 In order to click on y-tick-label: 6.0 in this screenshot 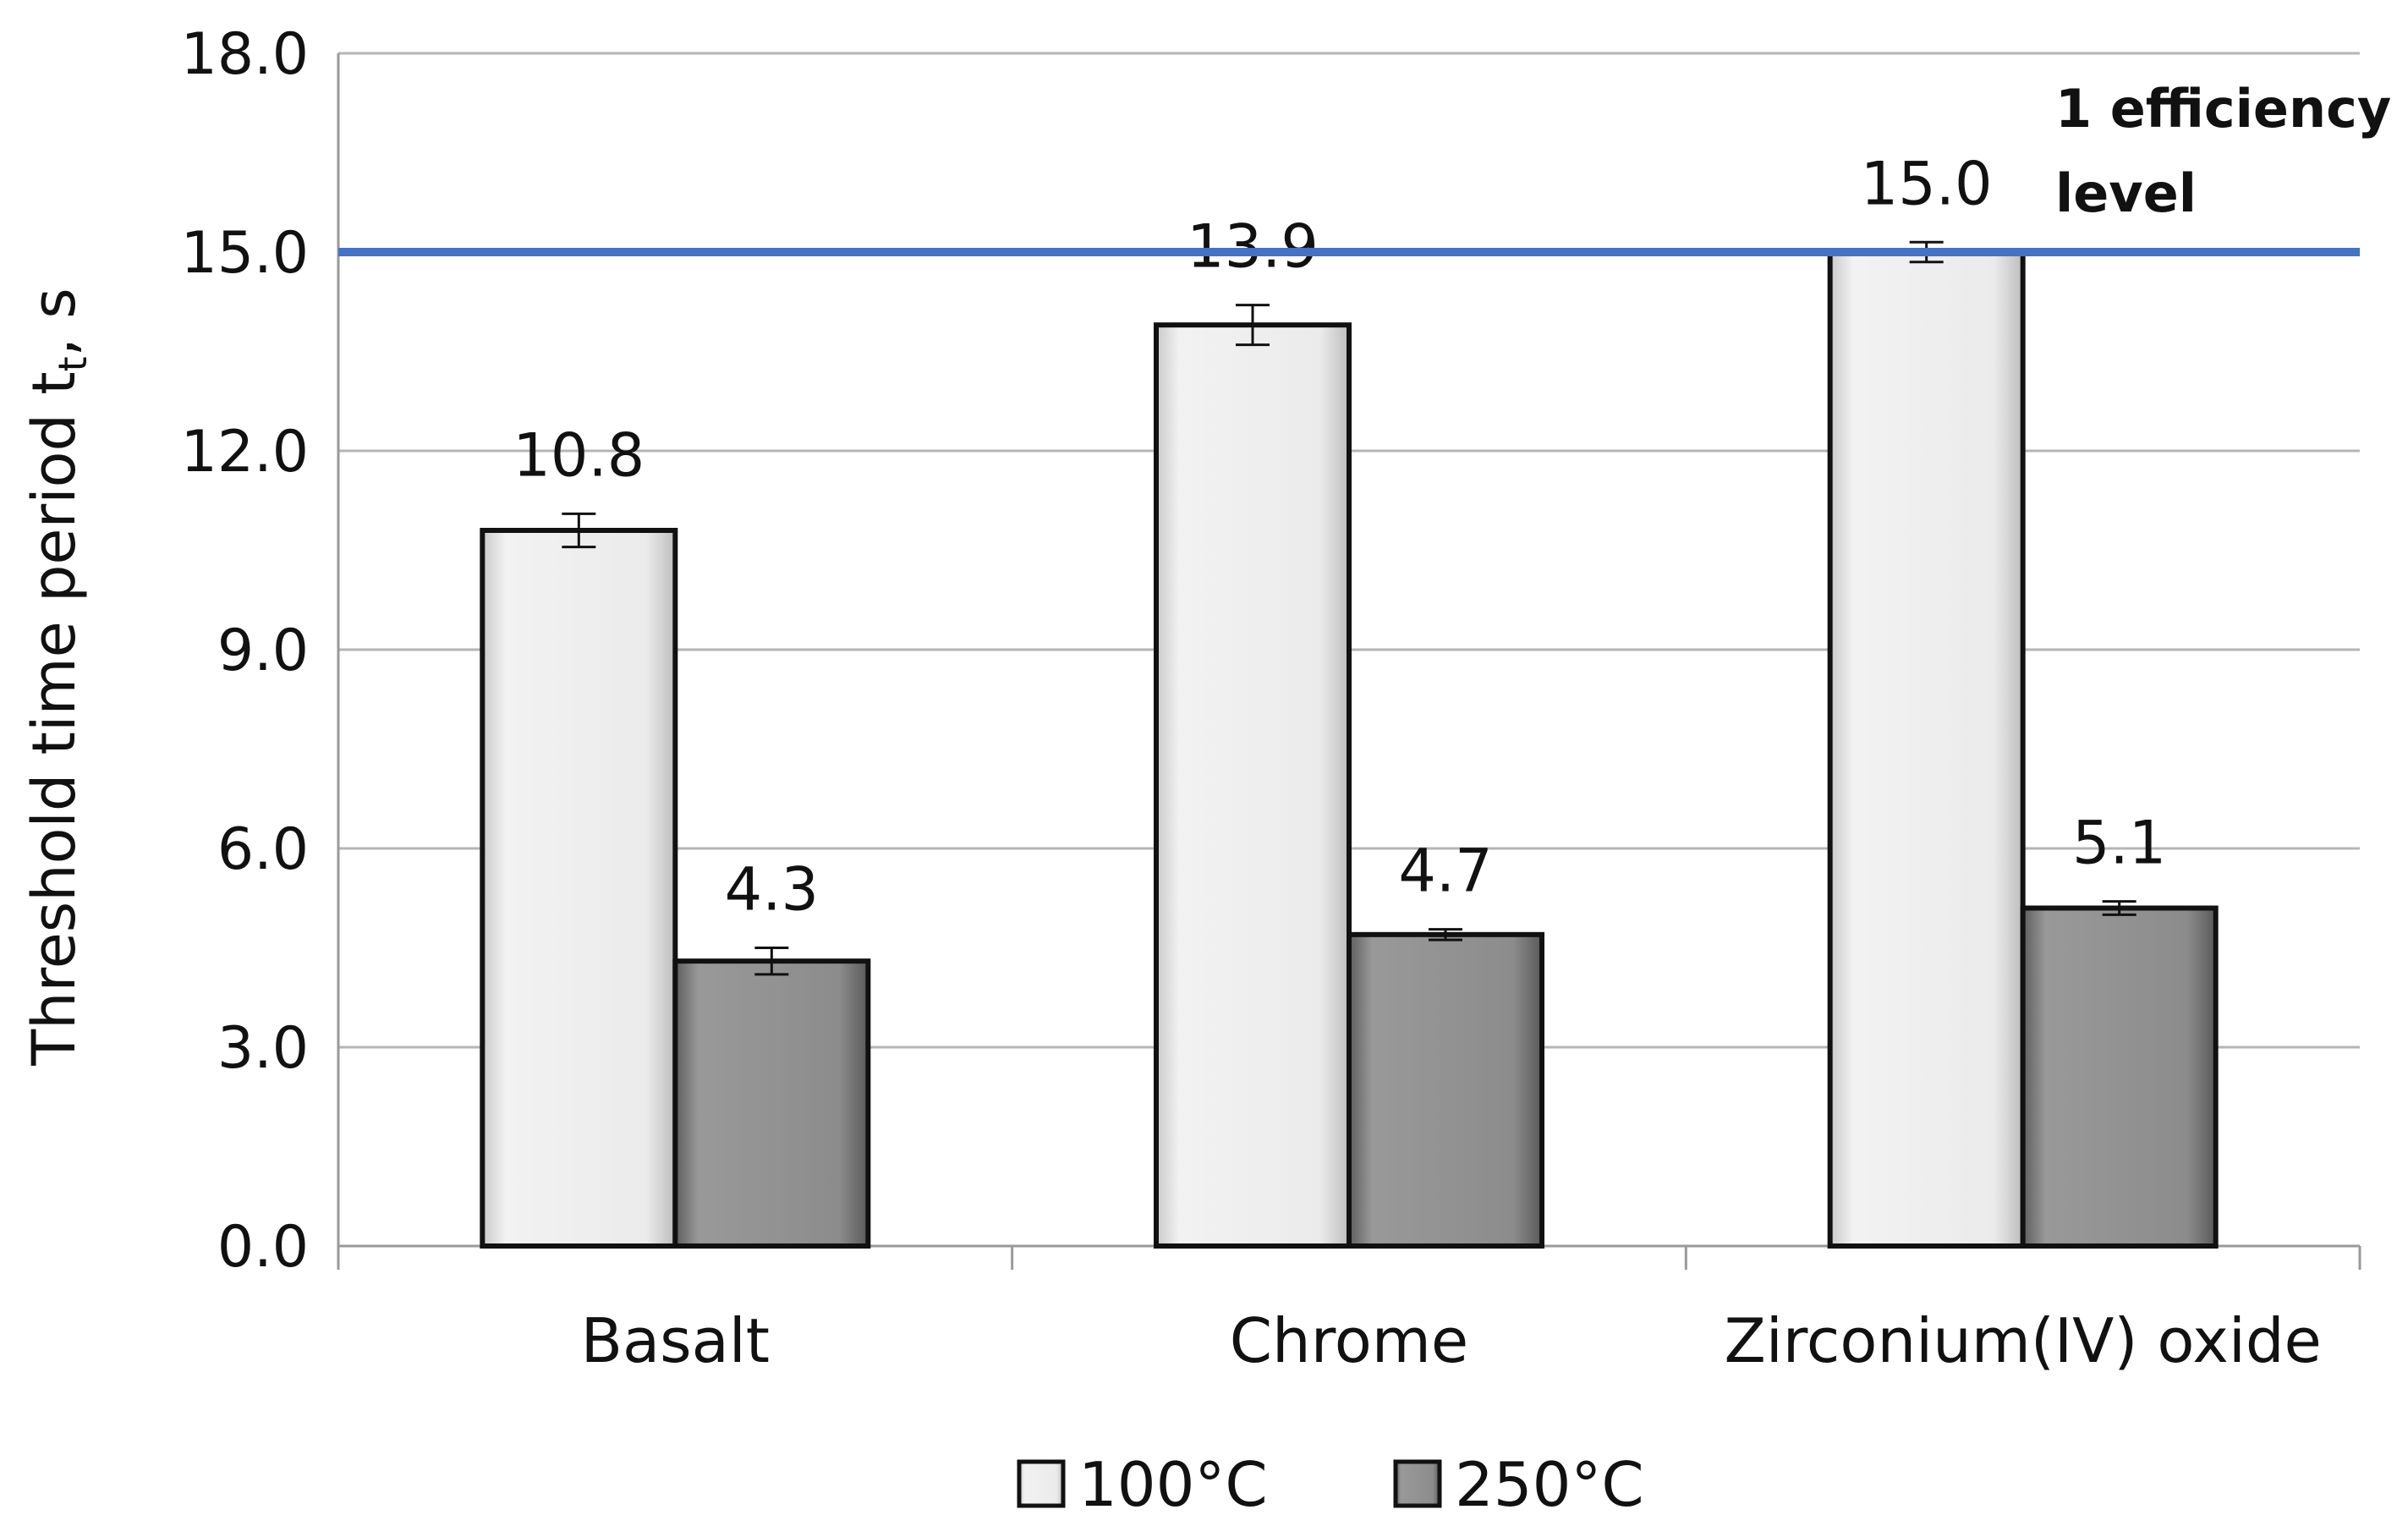, I will do `click(263, 849)`.